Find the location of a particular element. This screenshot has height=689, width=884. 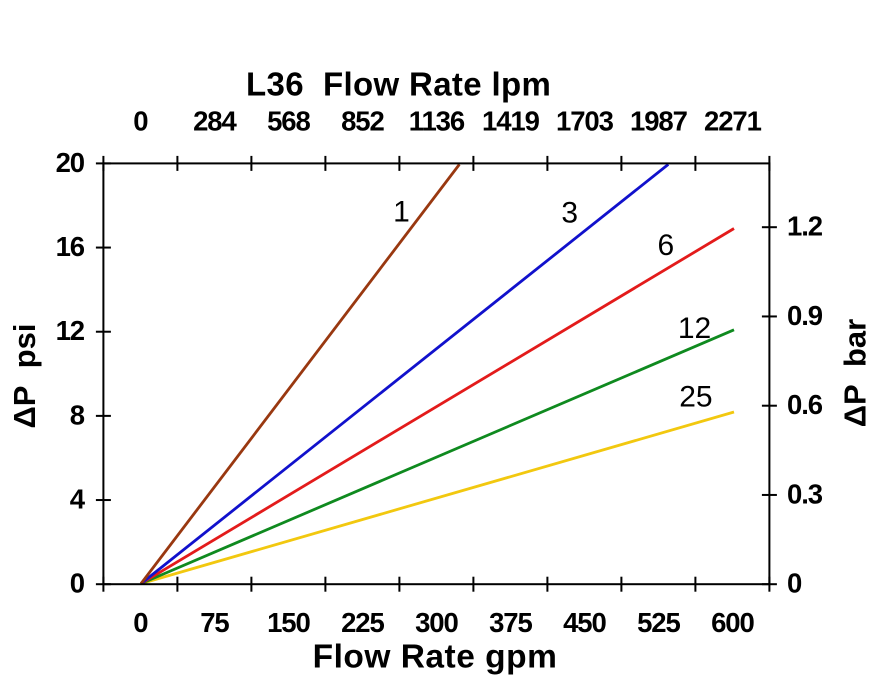

svg-text: 20 is located at coordinates (70, 162).